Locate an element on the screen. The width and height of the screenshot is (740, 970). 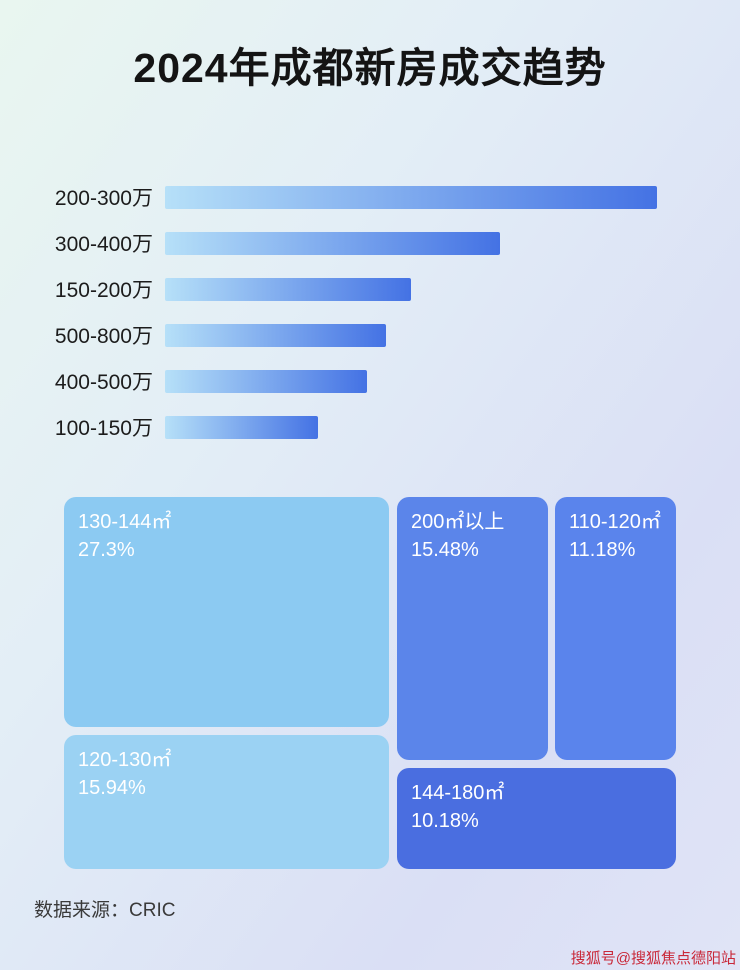
treemap-block-value: 27.3% is located at coordinates (106, 550).